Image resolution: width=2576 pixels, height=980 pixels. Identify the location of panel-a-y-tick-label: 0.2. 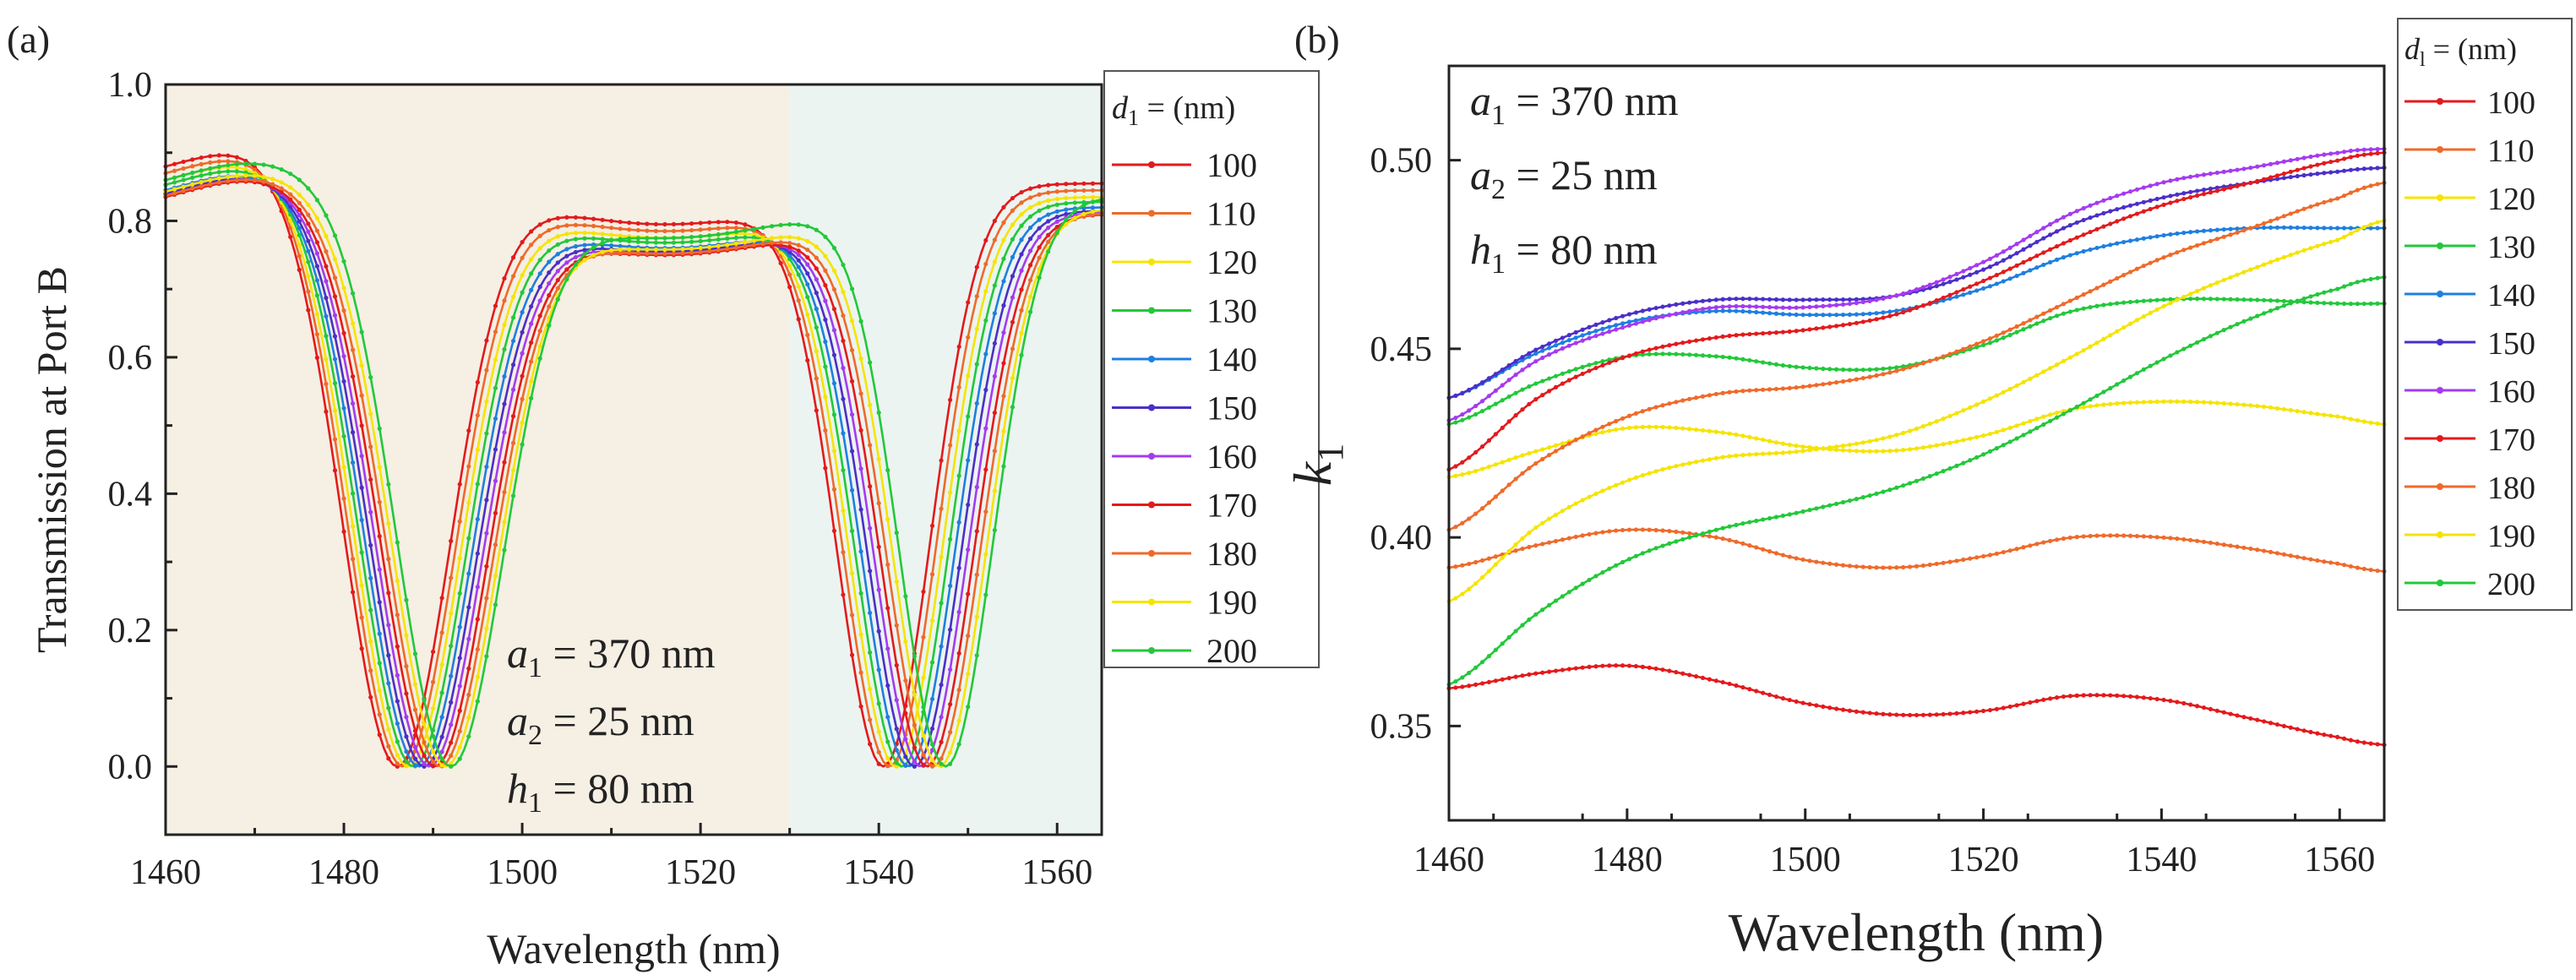
(130, 631).